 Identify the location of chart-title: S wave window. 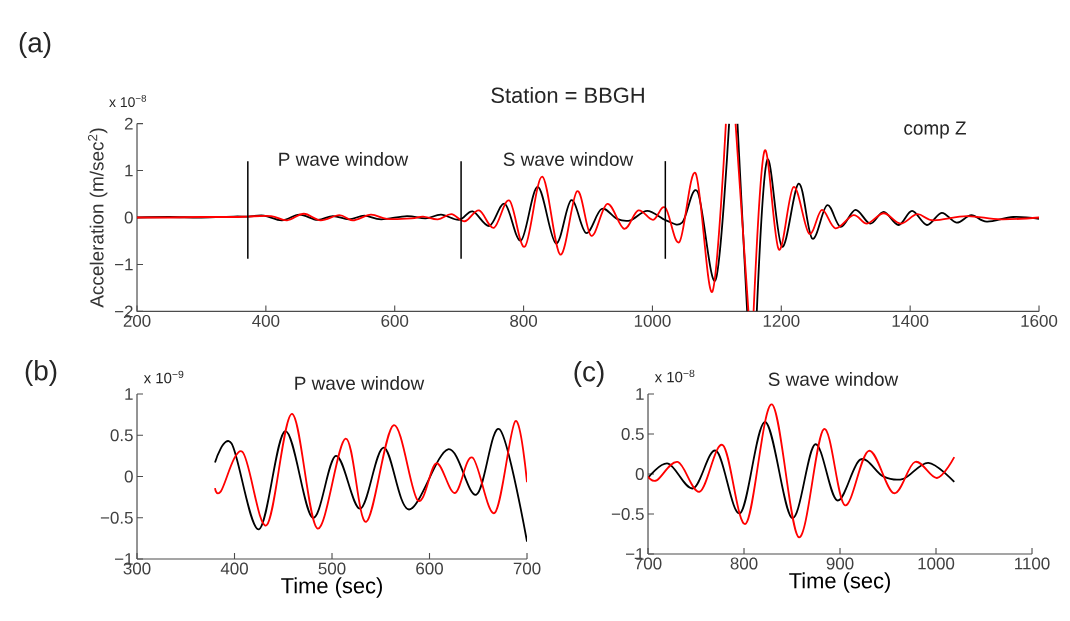
(833, 379).